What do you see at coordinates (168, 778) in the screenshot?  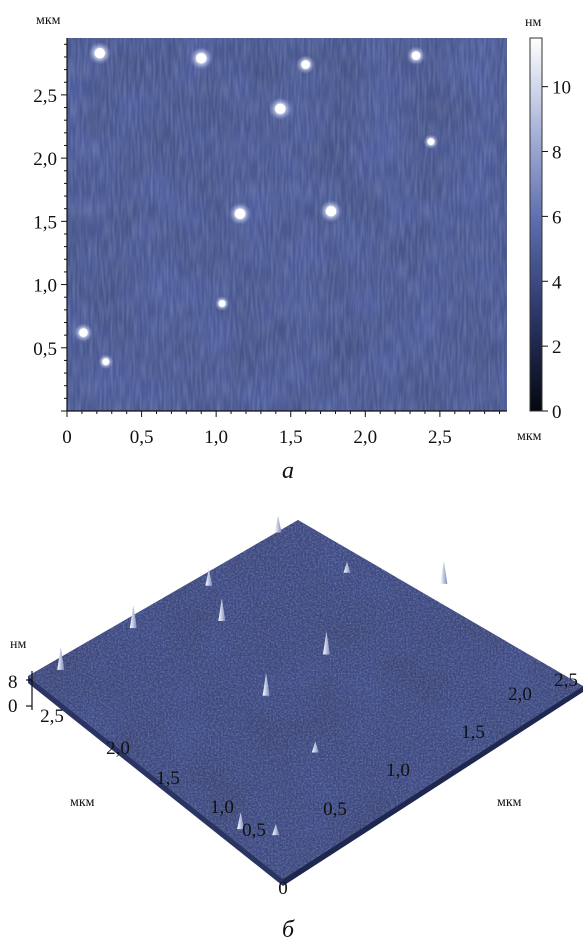 I see `left-axis-tick-label: 1,5` at bounding box center [168, 778].